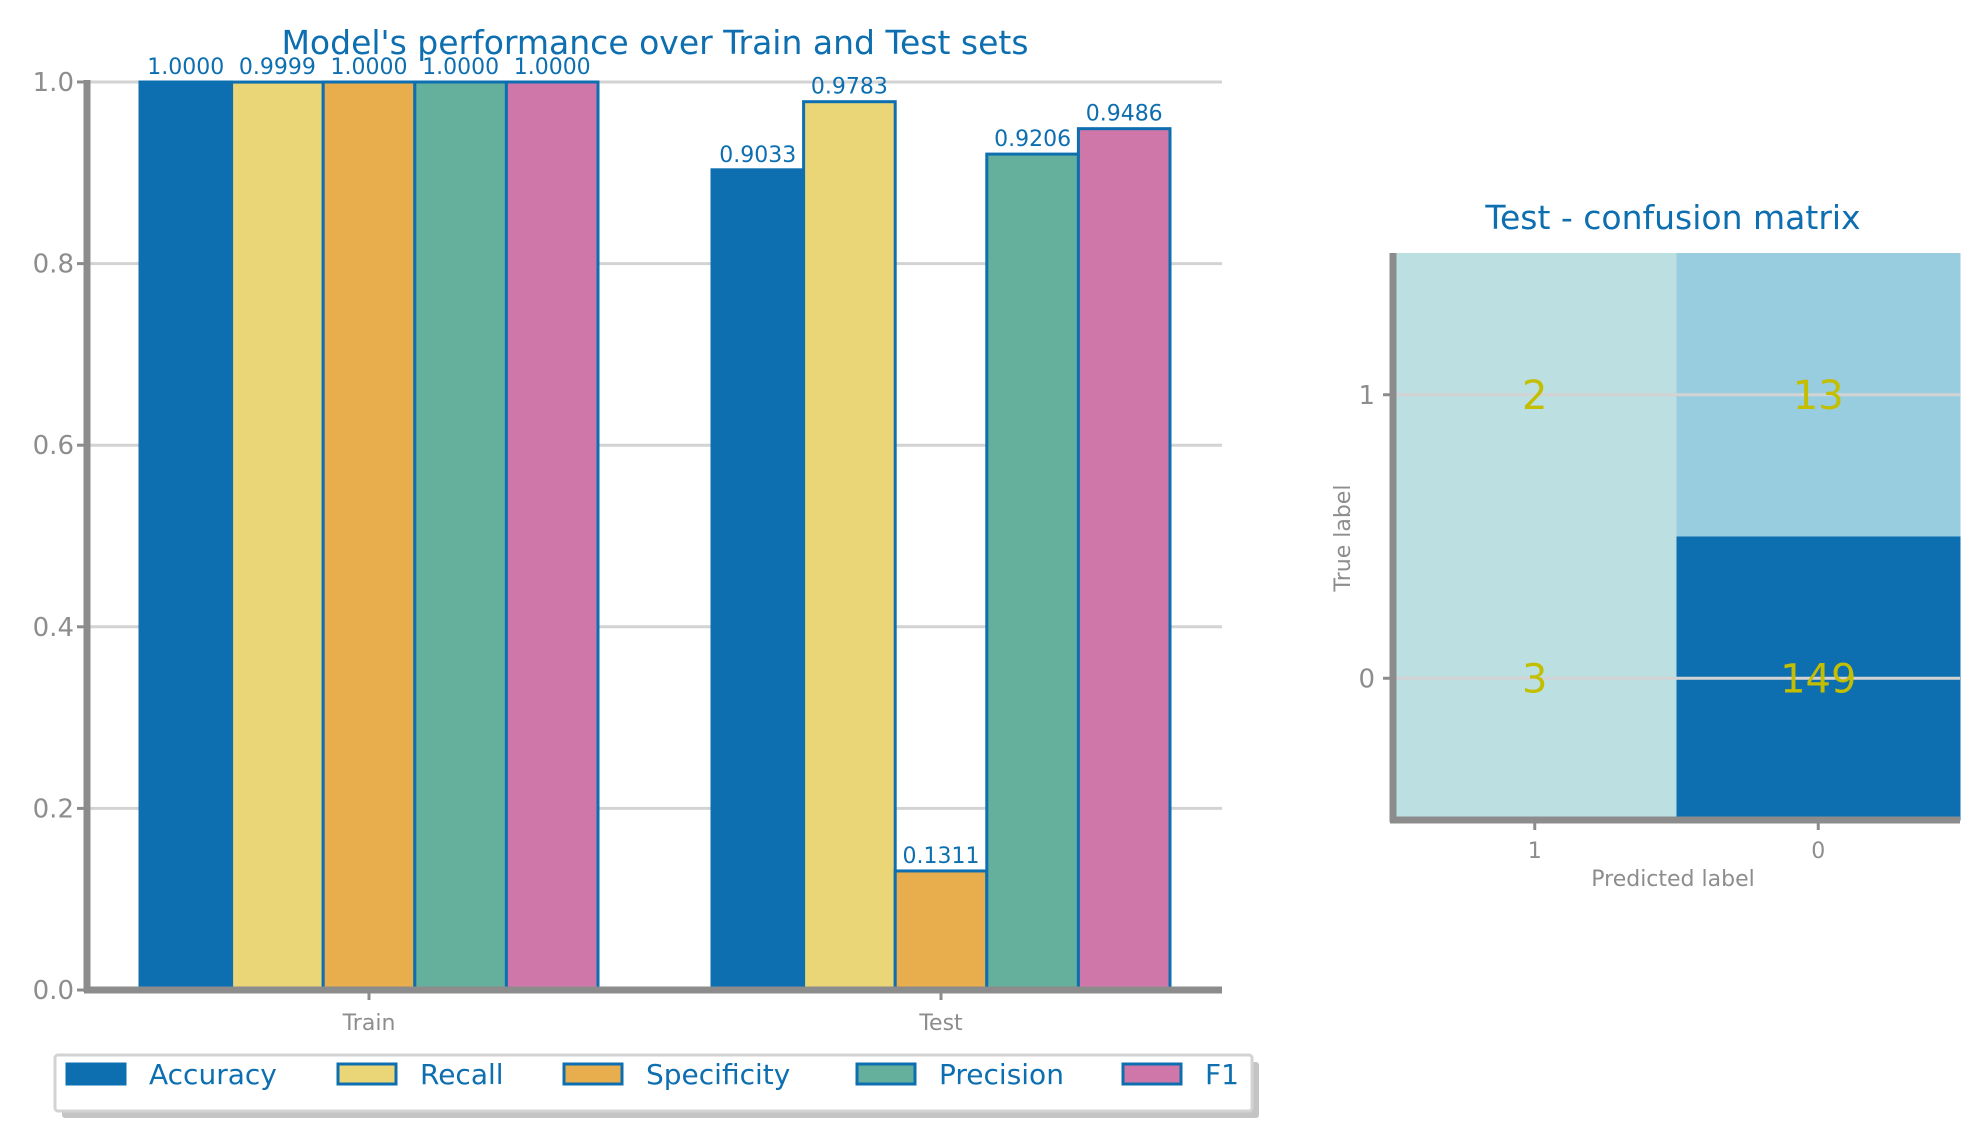  I want to click on legend-swatch-f1, so click(1152, 1074).